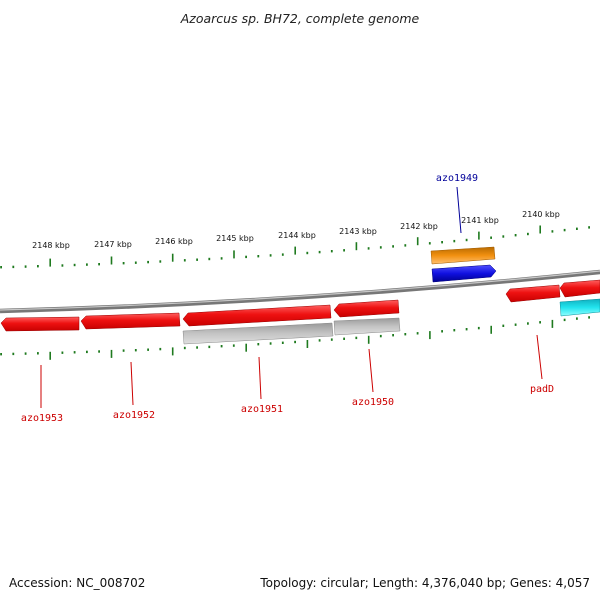 The image size is (600, 600). Describe the element at coordinates (42, 418) in the screenshot. I see `label-azo1953: azo1953` at that location.